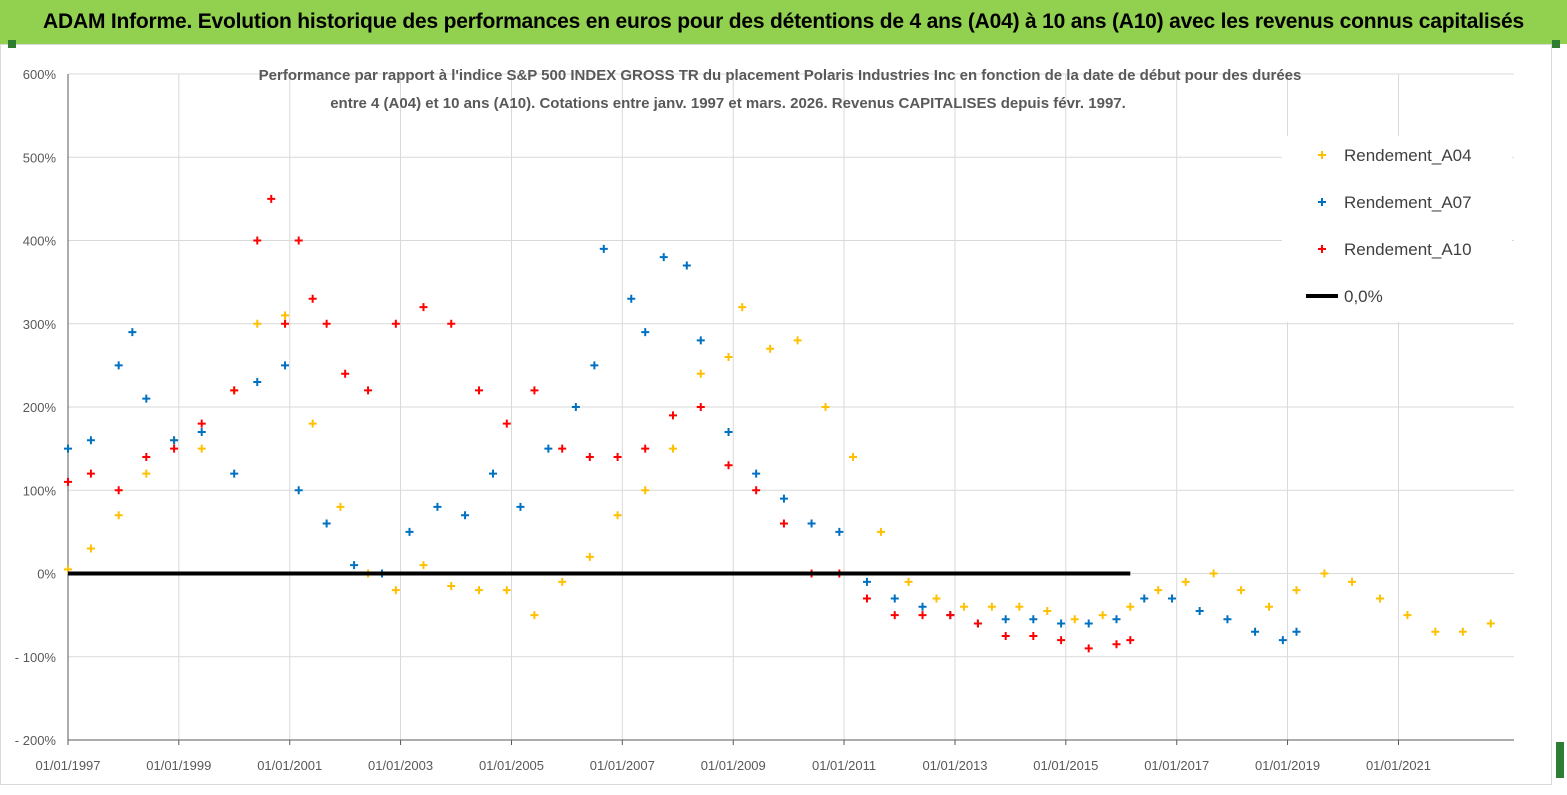 This screenshot has width=1567, height=795. I want to click on y-tick-label: 0%, so click(46, 574).